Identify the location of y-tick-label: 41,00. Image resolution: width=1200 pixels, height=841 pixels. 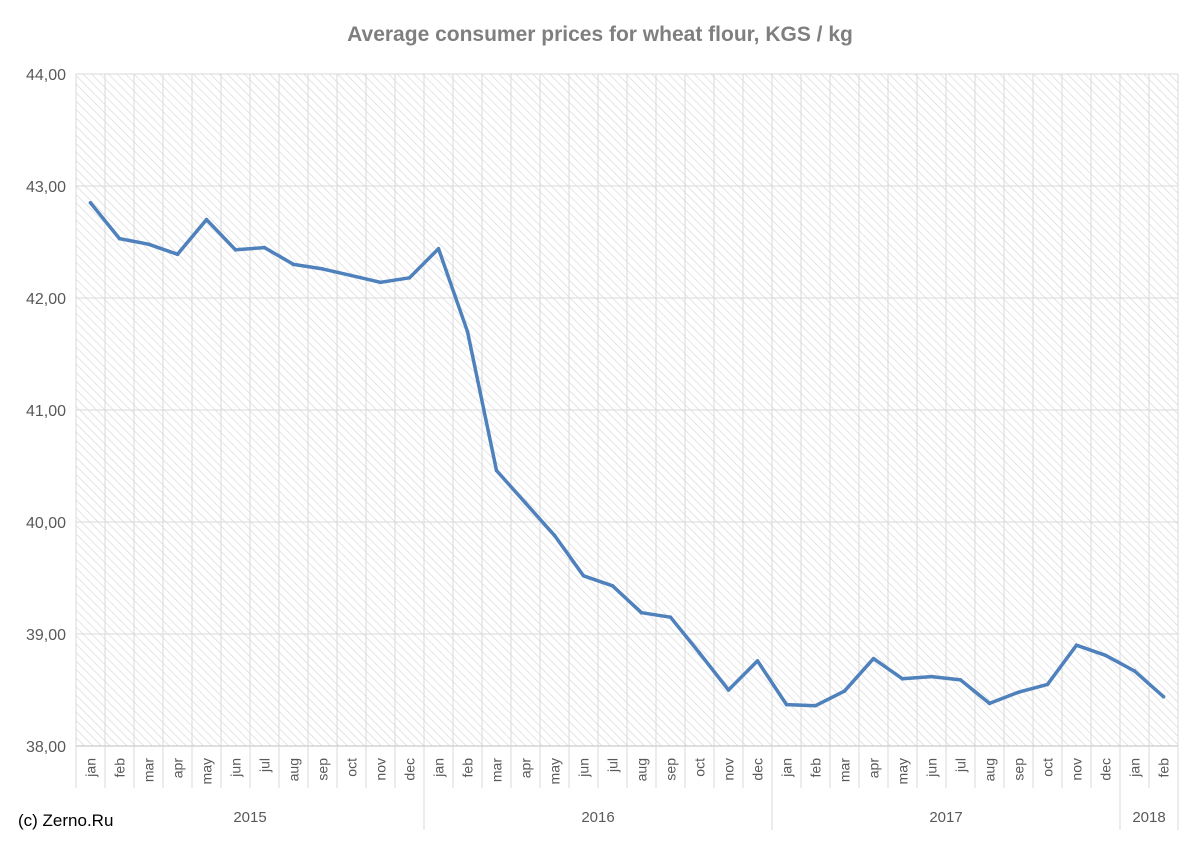
(46, 411).